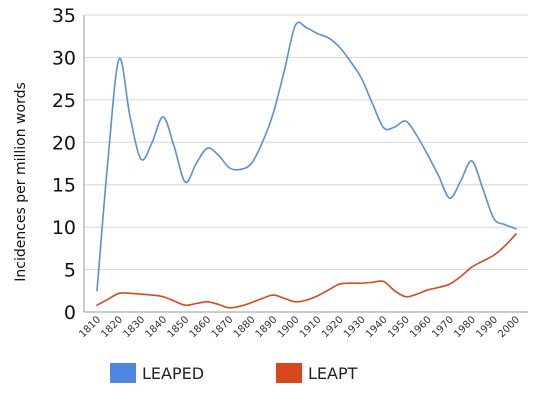  Describe the element at coordinates (333, 327) in the screenshot. I see `x-tick-label: 1920` at that location.